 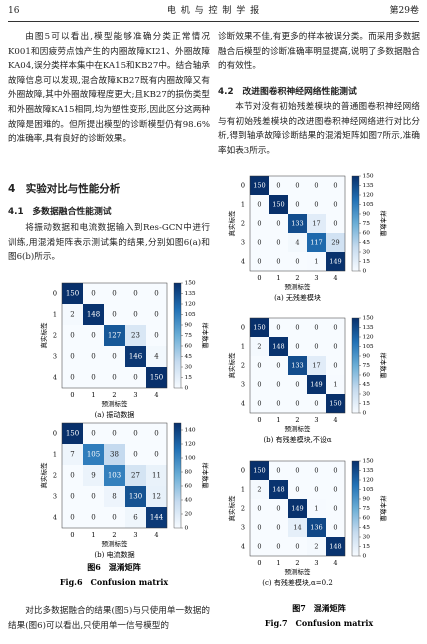 What do you see at coordinates (368, 347) in the screenshot?
I see `colorbar-tick-label: 105` at bounding box center [368, 347].